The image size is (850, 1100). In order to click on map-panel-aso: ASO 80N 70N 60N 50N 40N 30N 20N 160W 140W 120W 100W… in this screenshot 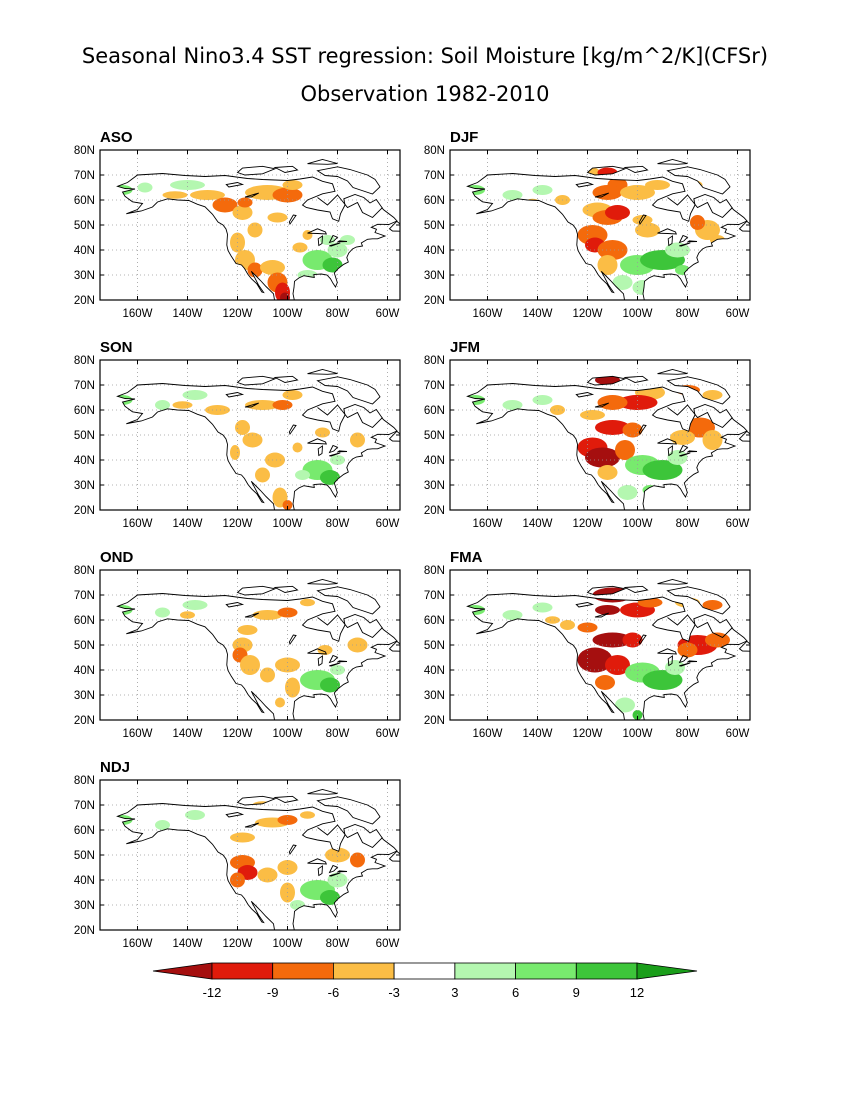, I will do `click(237, 224)`.